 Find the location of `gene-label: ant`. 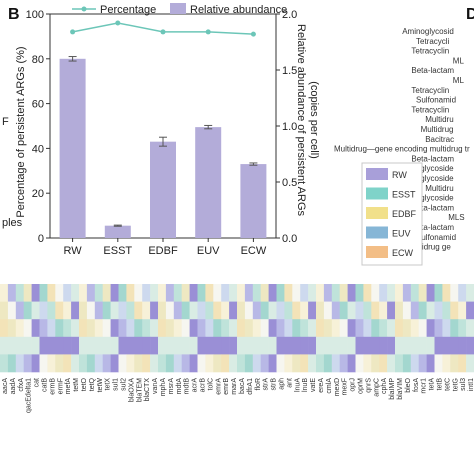

gene-label: ant is located at coordinates (289, 383).